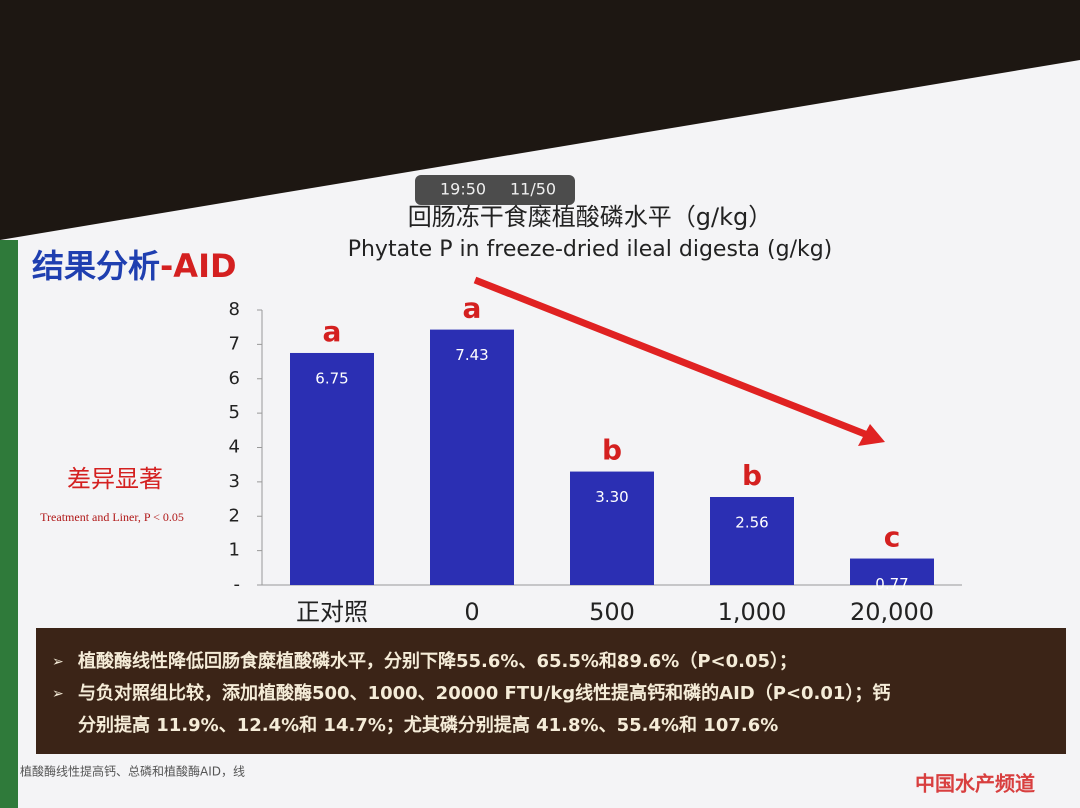  Describe the element at coordinates (234, 309) in the screenshot. I see `y-tick-label: 8` at that location.